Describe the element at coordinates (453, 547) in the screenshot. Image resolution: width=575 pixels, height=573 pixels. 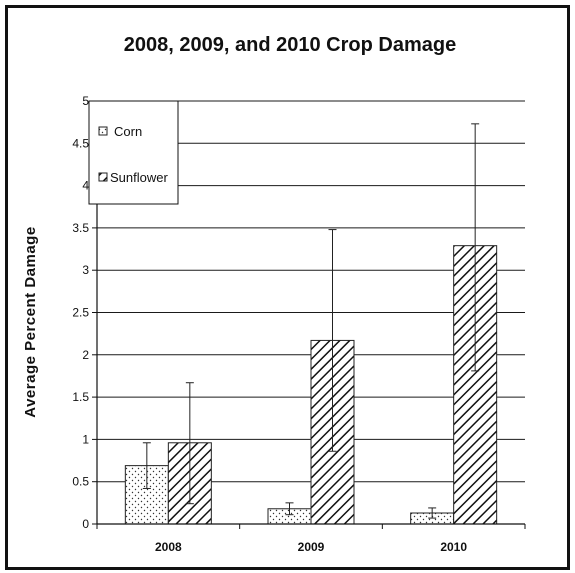
I see `x-tick-label: 2010` at that location.